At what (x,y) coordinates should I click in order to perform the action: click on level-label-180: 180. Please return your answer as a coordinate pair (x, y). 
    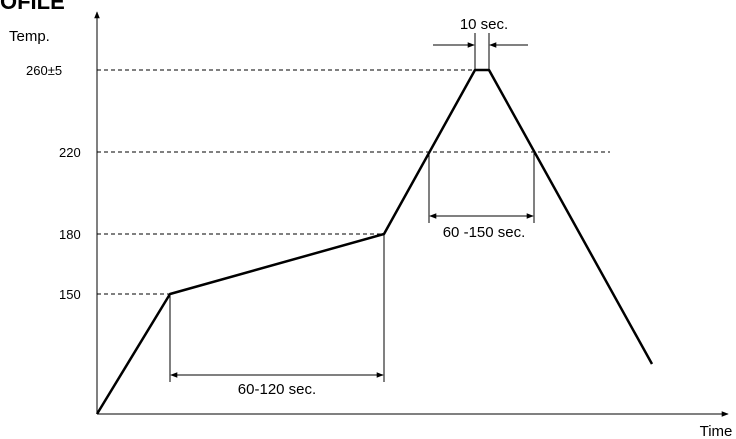
    Looking at the image, I should click on (70, 234).